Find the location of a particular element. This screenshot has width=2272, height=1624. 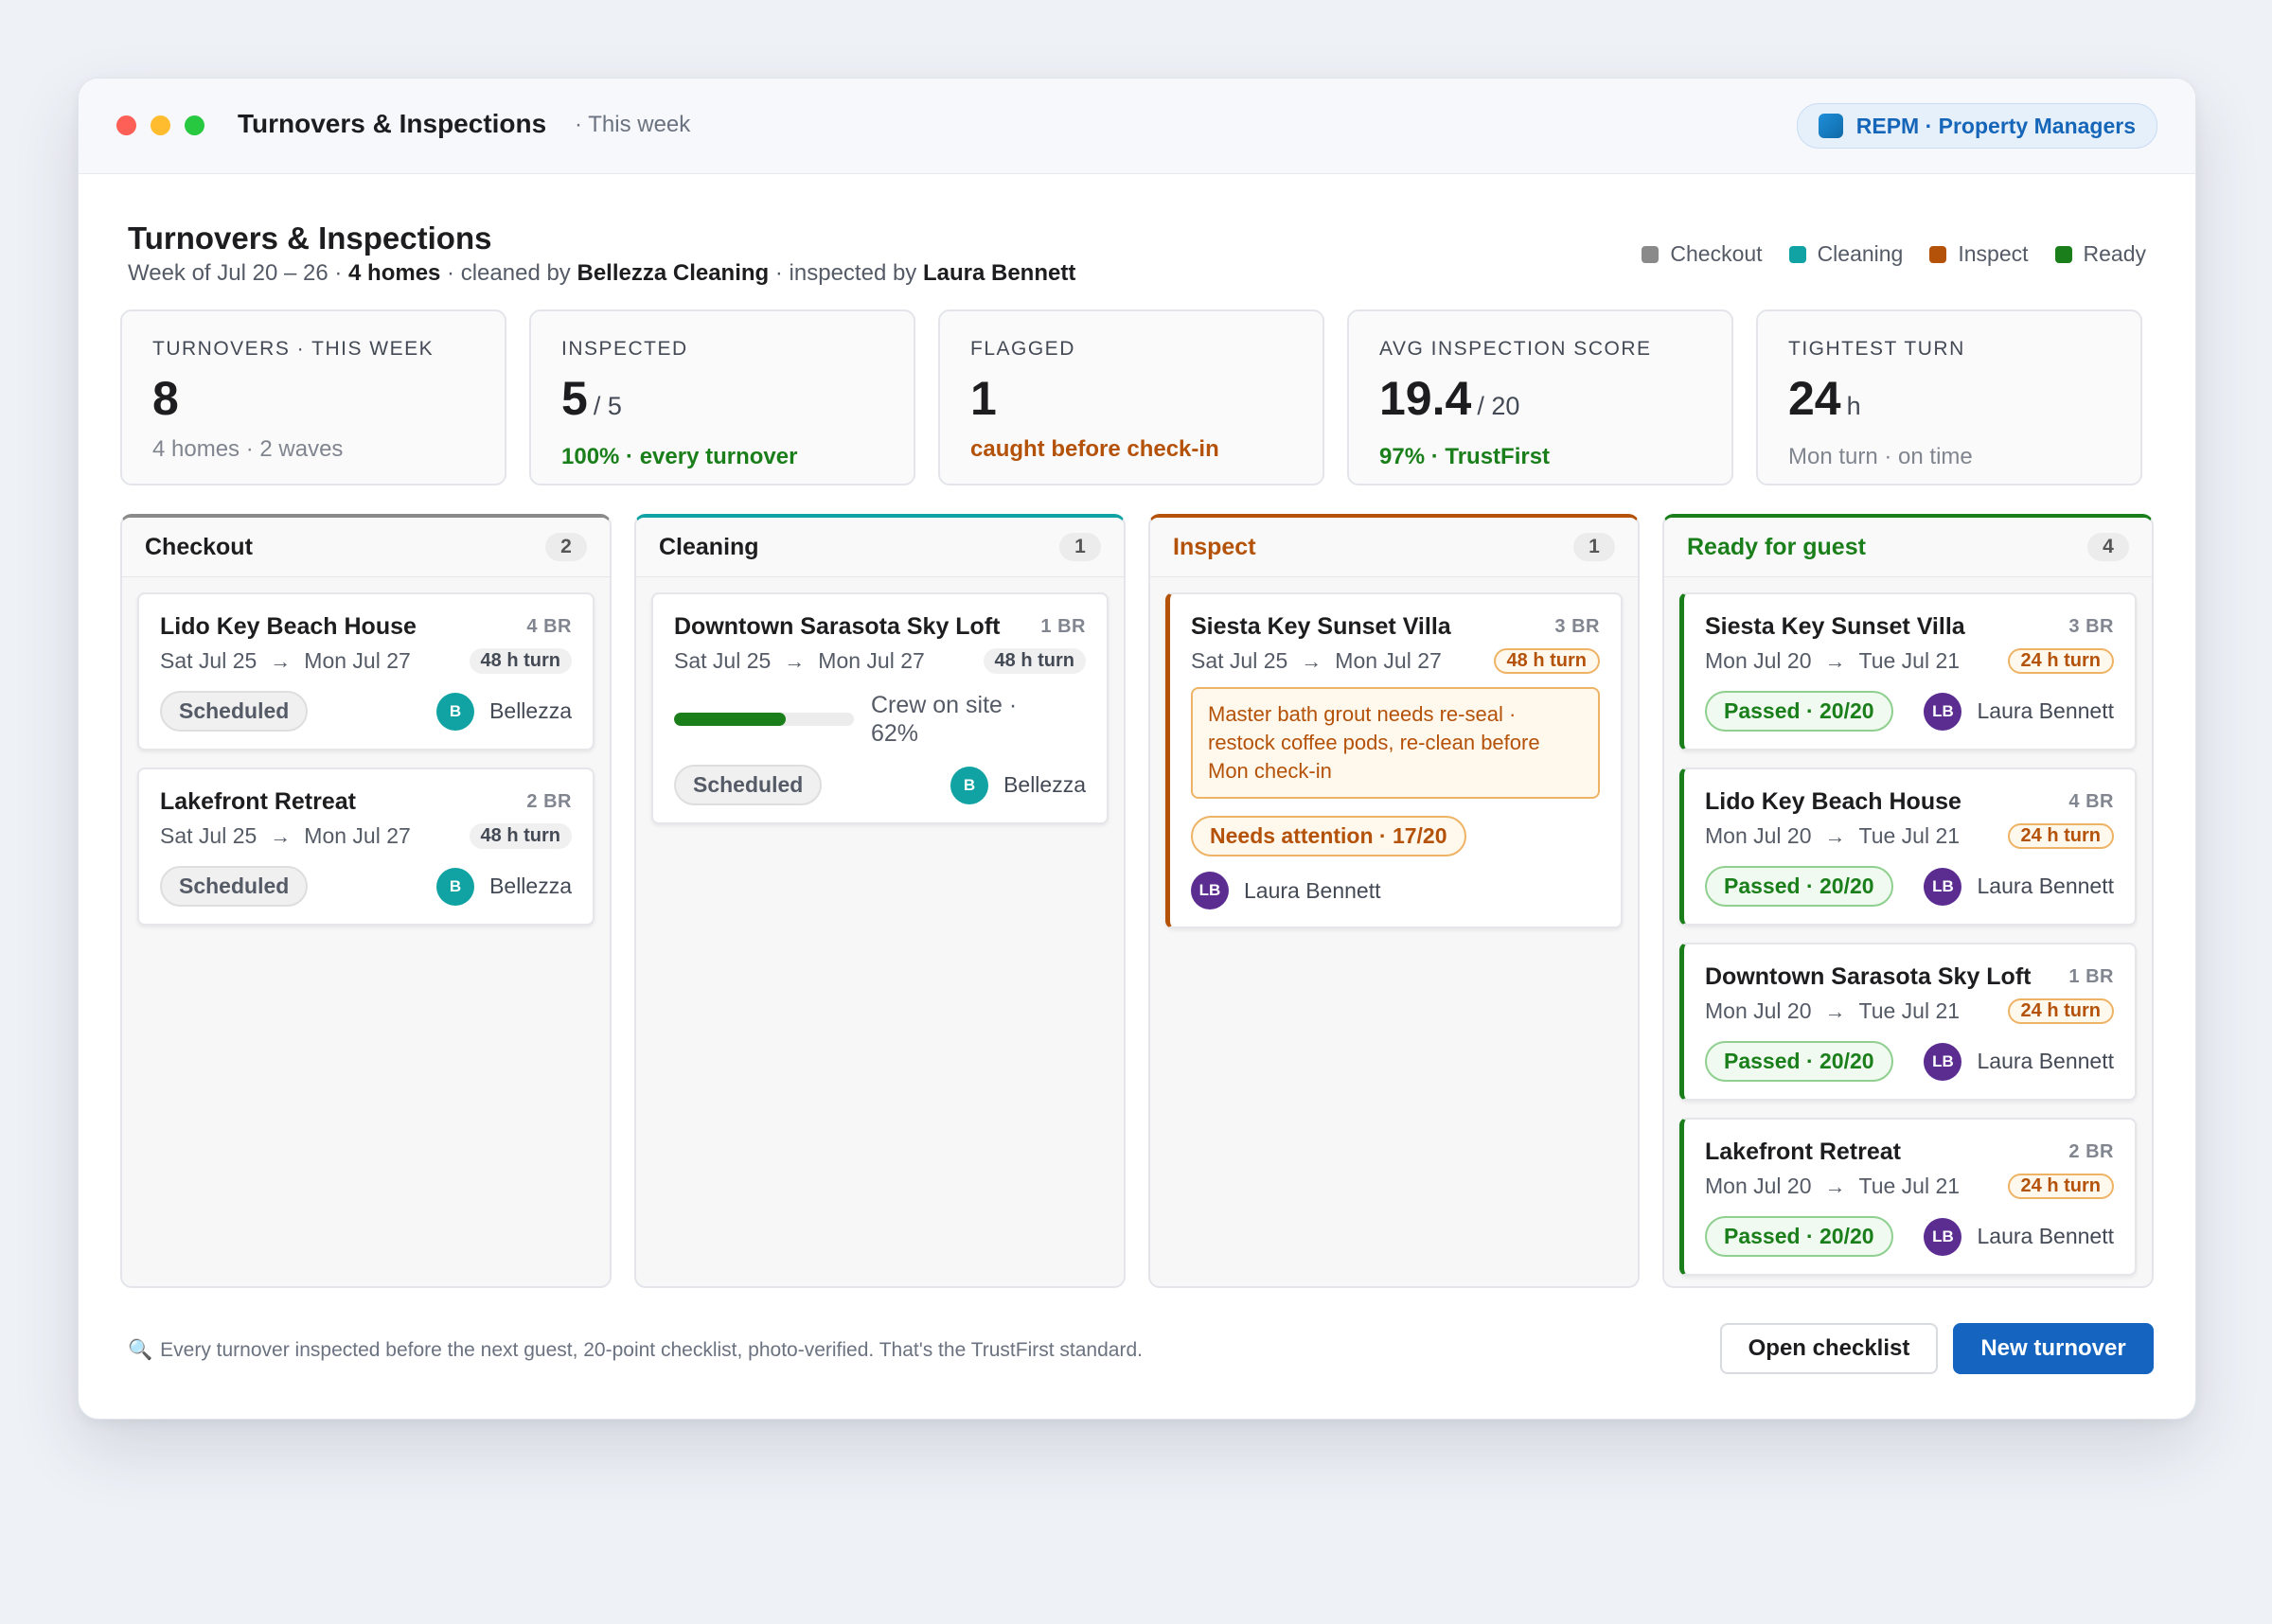

org-switcher: REPM · Property Managers is located at coordinates (1976, 126).